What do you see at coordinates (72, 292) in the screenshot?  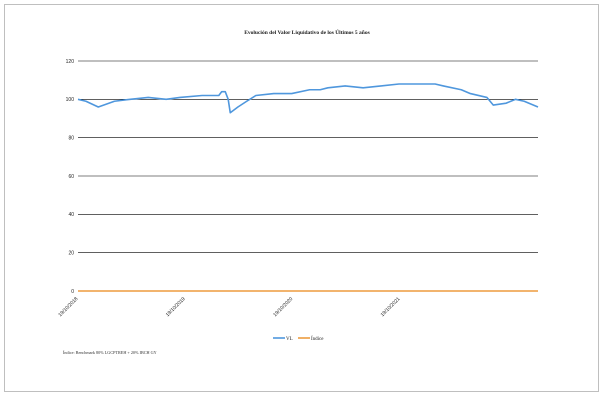 I see `y-tick-label: 0` at bounding box center [72, 292].